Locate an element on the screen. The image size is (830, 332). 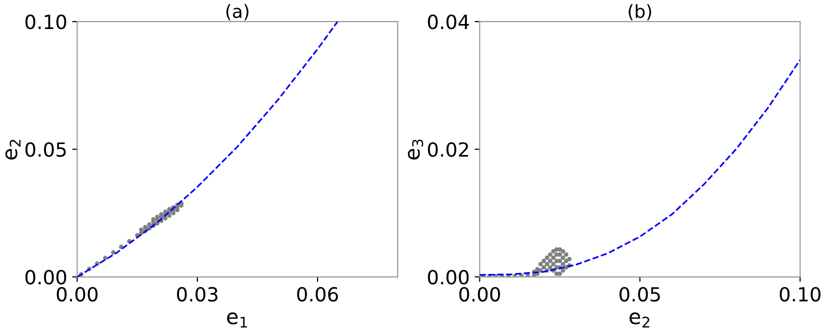
x-axis-title: e$_{1}$ is located at coordinates (237, 320).